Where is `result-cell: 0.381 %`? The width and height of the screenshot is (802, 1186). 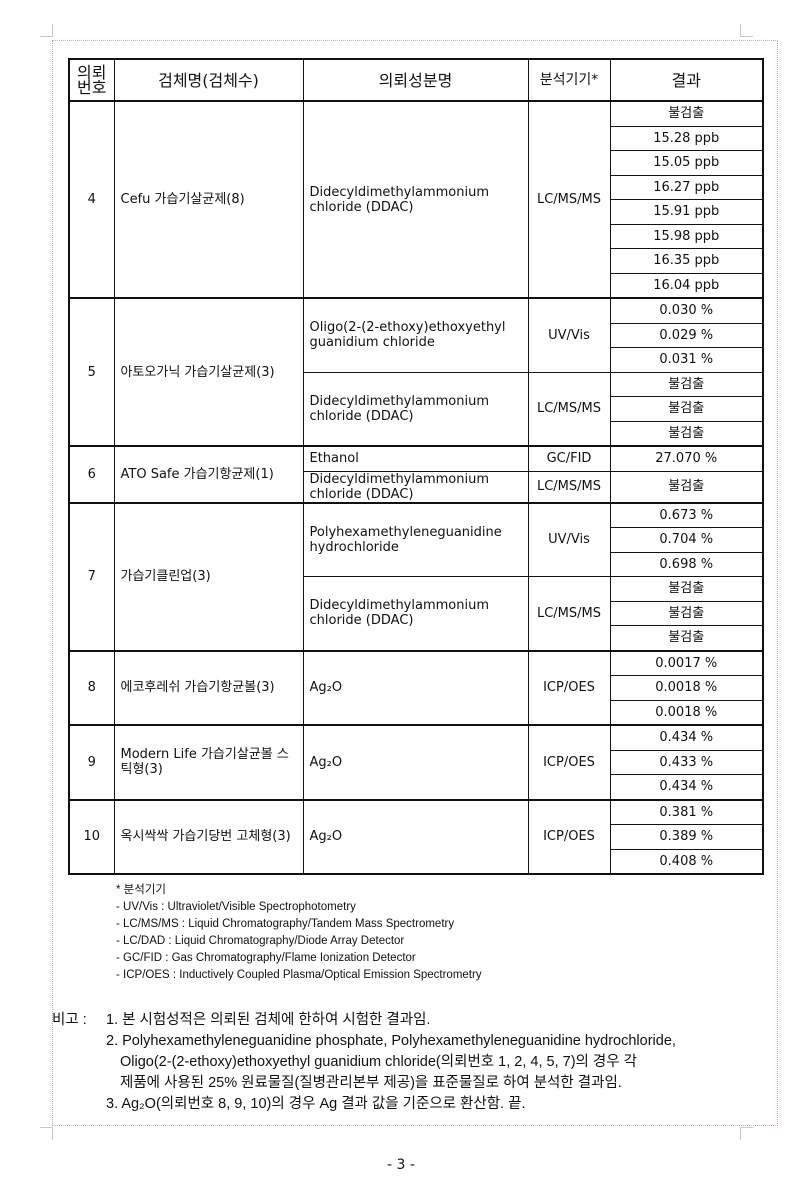
result-cell: 0.381 % is located at coordinates (686, 811).